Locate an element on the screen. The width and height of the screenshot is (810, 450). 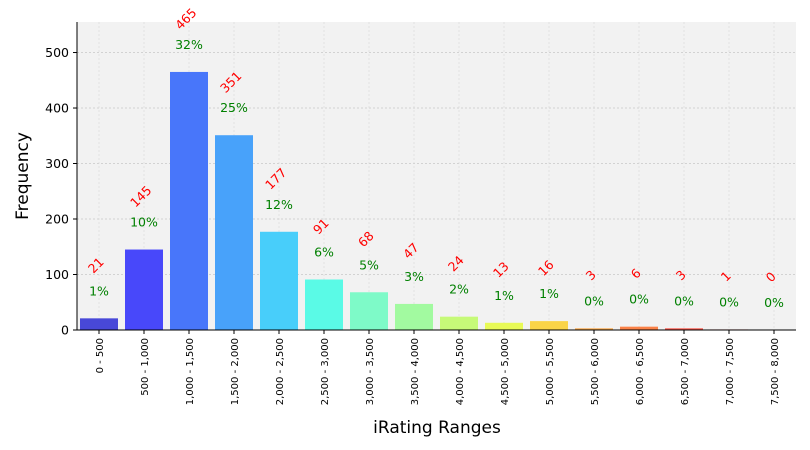
percent-label: 32% is located at coordinates (189, 44).